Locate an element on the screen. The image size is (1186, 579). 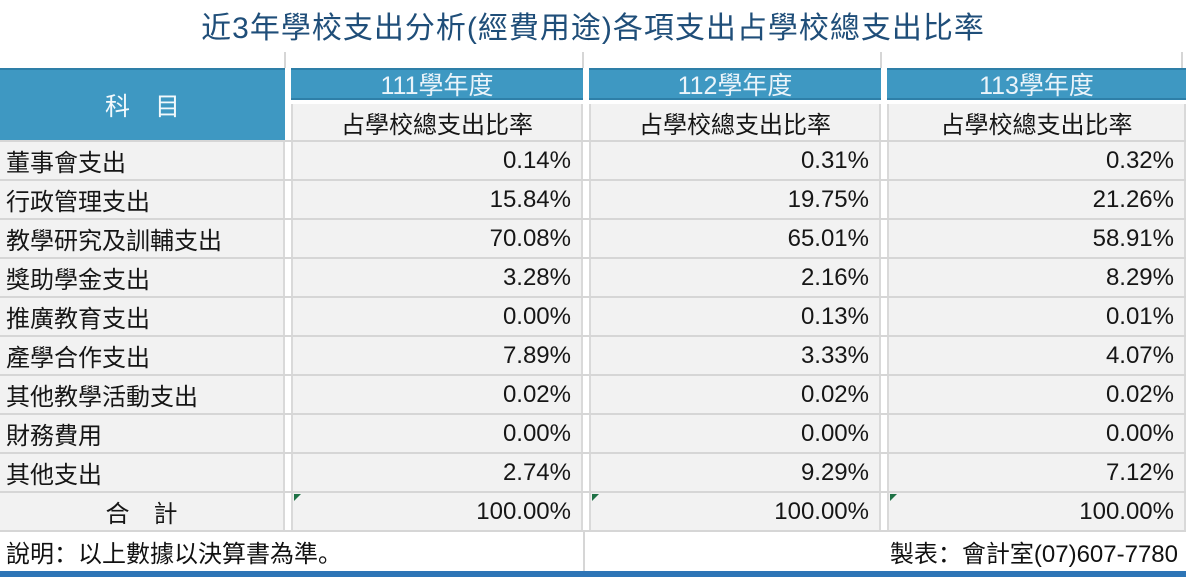
row-value-cell-112: 19.75% is located at coordinates (735, 199).